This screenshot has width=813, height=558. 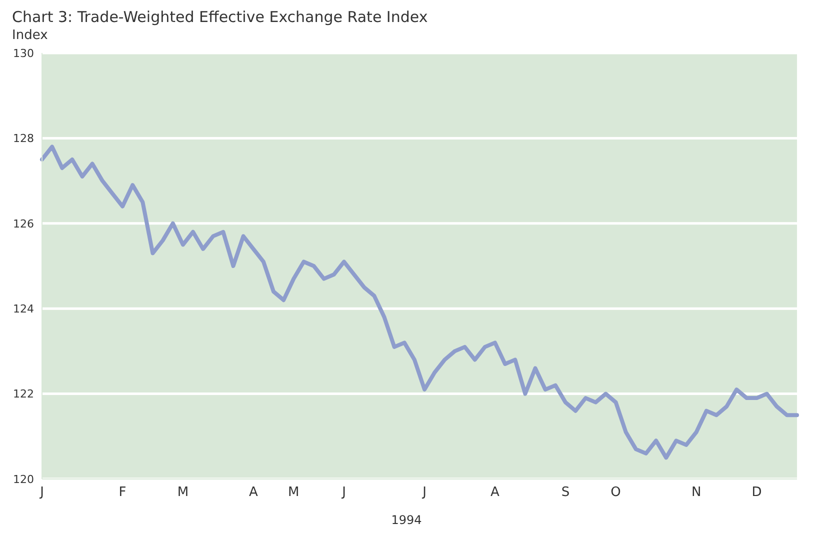 What do you see at coordinates (757, 492) in the screenshot?
I see `x-tick-label: D` at bounding box center [757, 492].